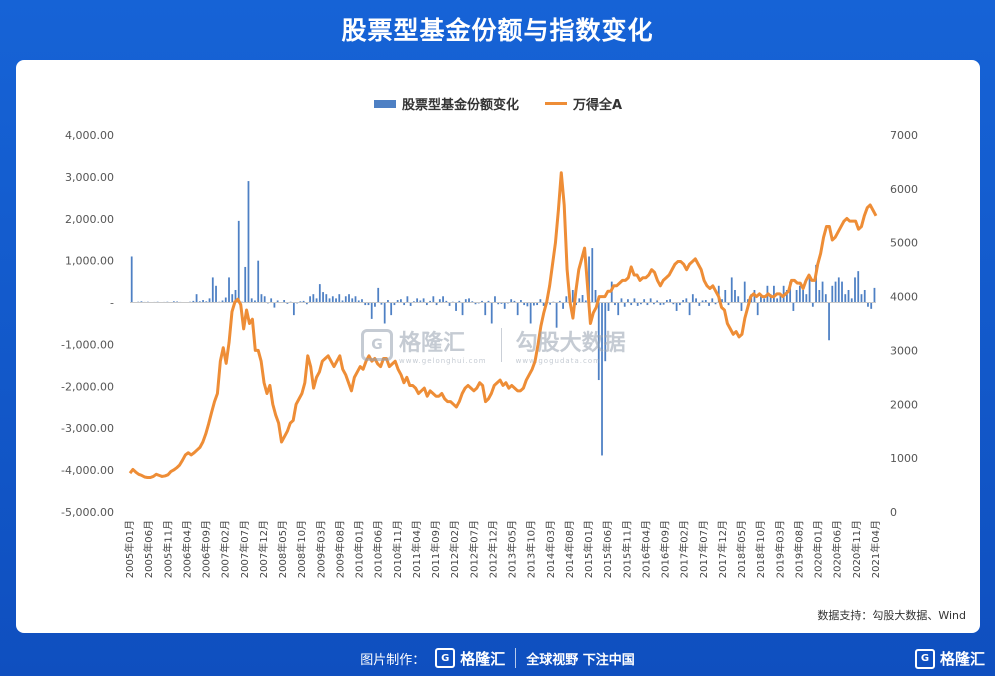 Image resolution: width=995 pixels, height=676 pixels. I want to click on x-axis-tick: 2007年12月, so click(263, 549).